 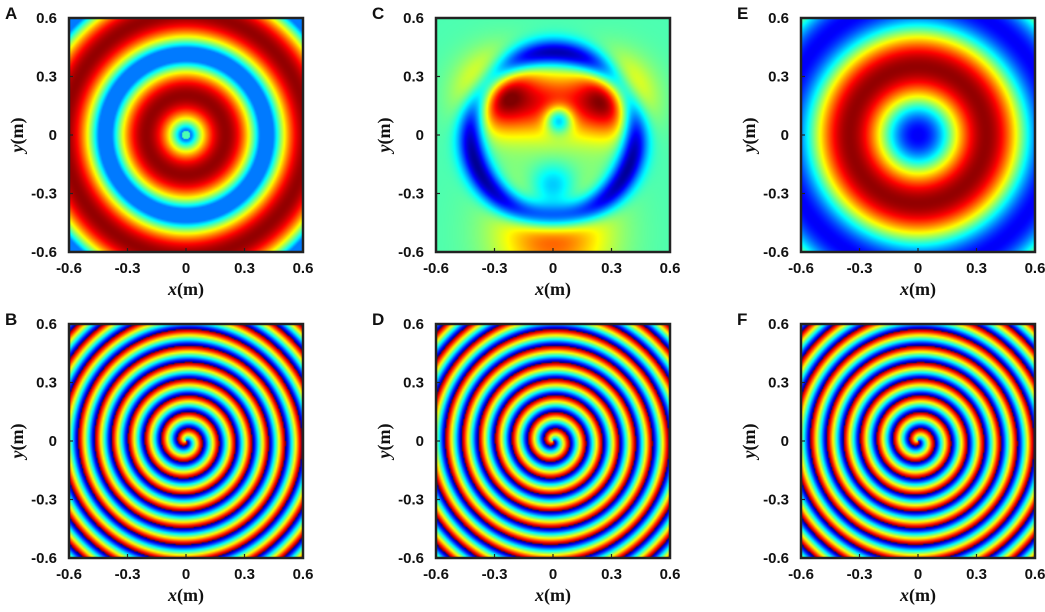 I want to click on panel-b: B -0.6 -0.3 0 0.3 0.6 0.6 0.3 0 -0.3 -0.6 x(m) y(m), so click(x=159, y=458).